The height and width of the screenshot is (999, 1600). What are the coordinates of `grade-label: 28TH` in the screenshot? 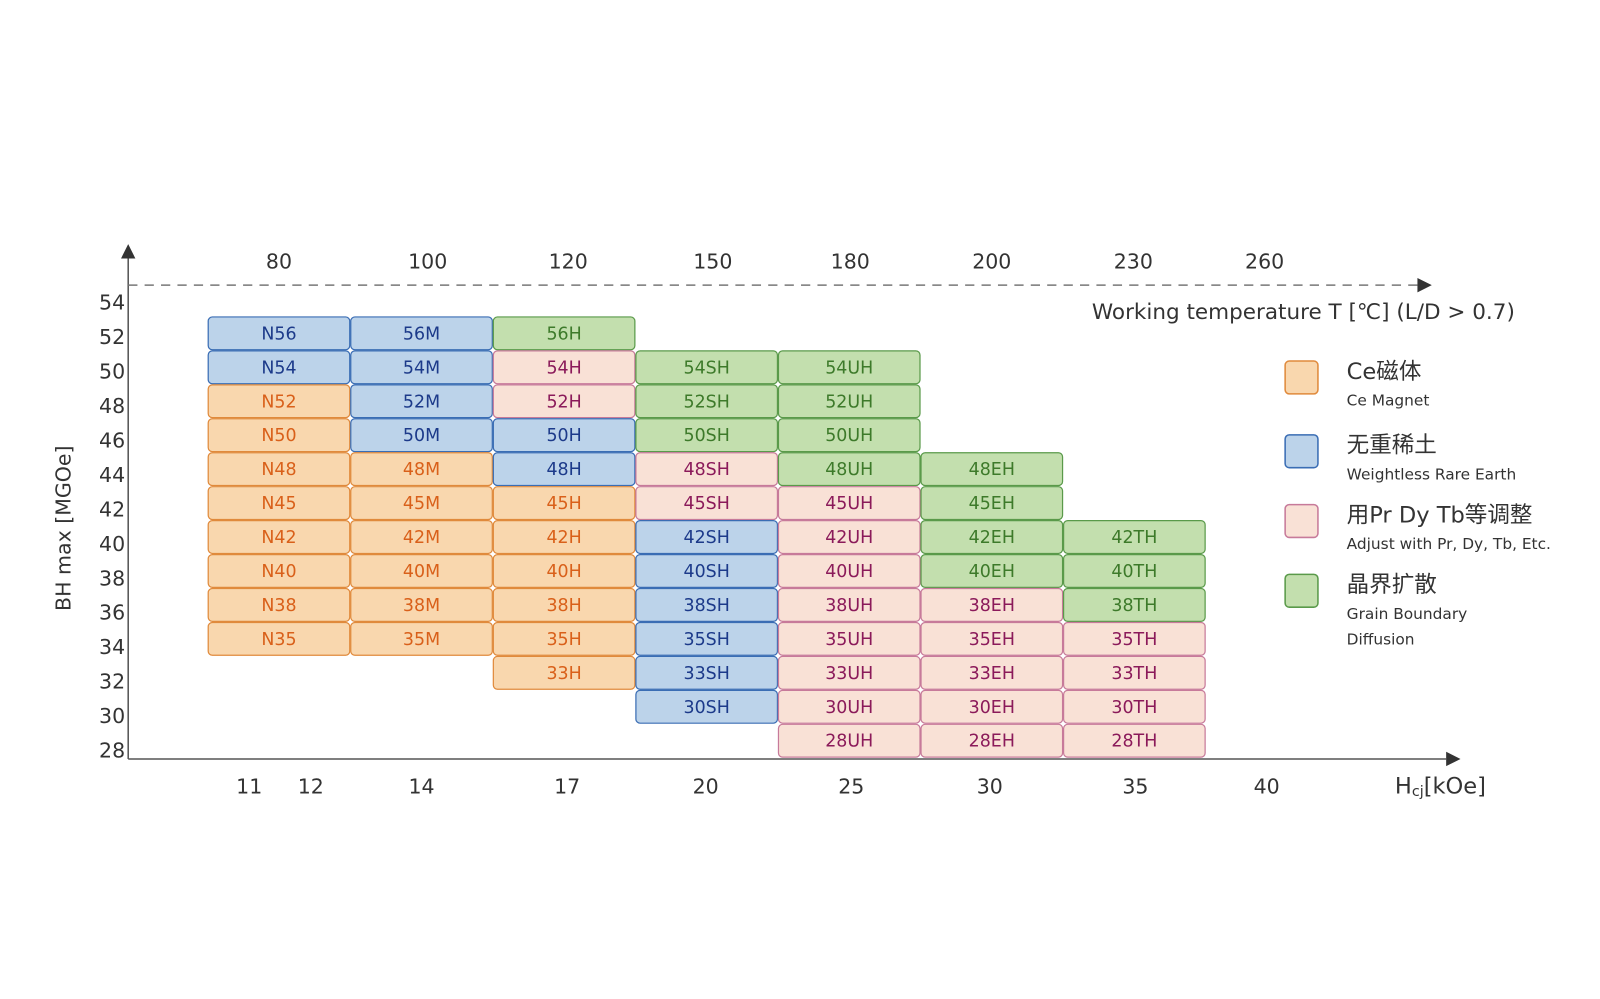 It's located at (1134, 742).